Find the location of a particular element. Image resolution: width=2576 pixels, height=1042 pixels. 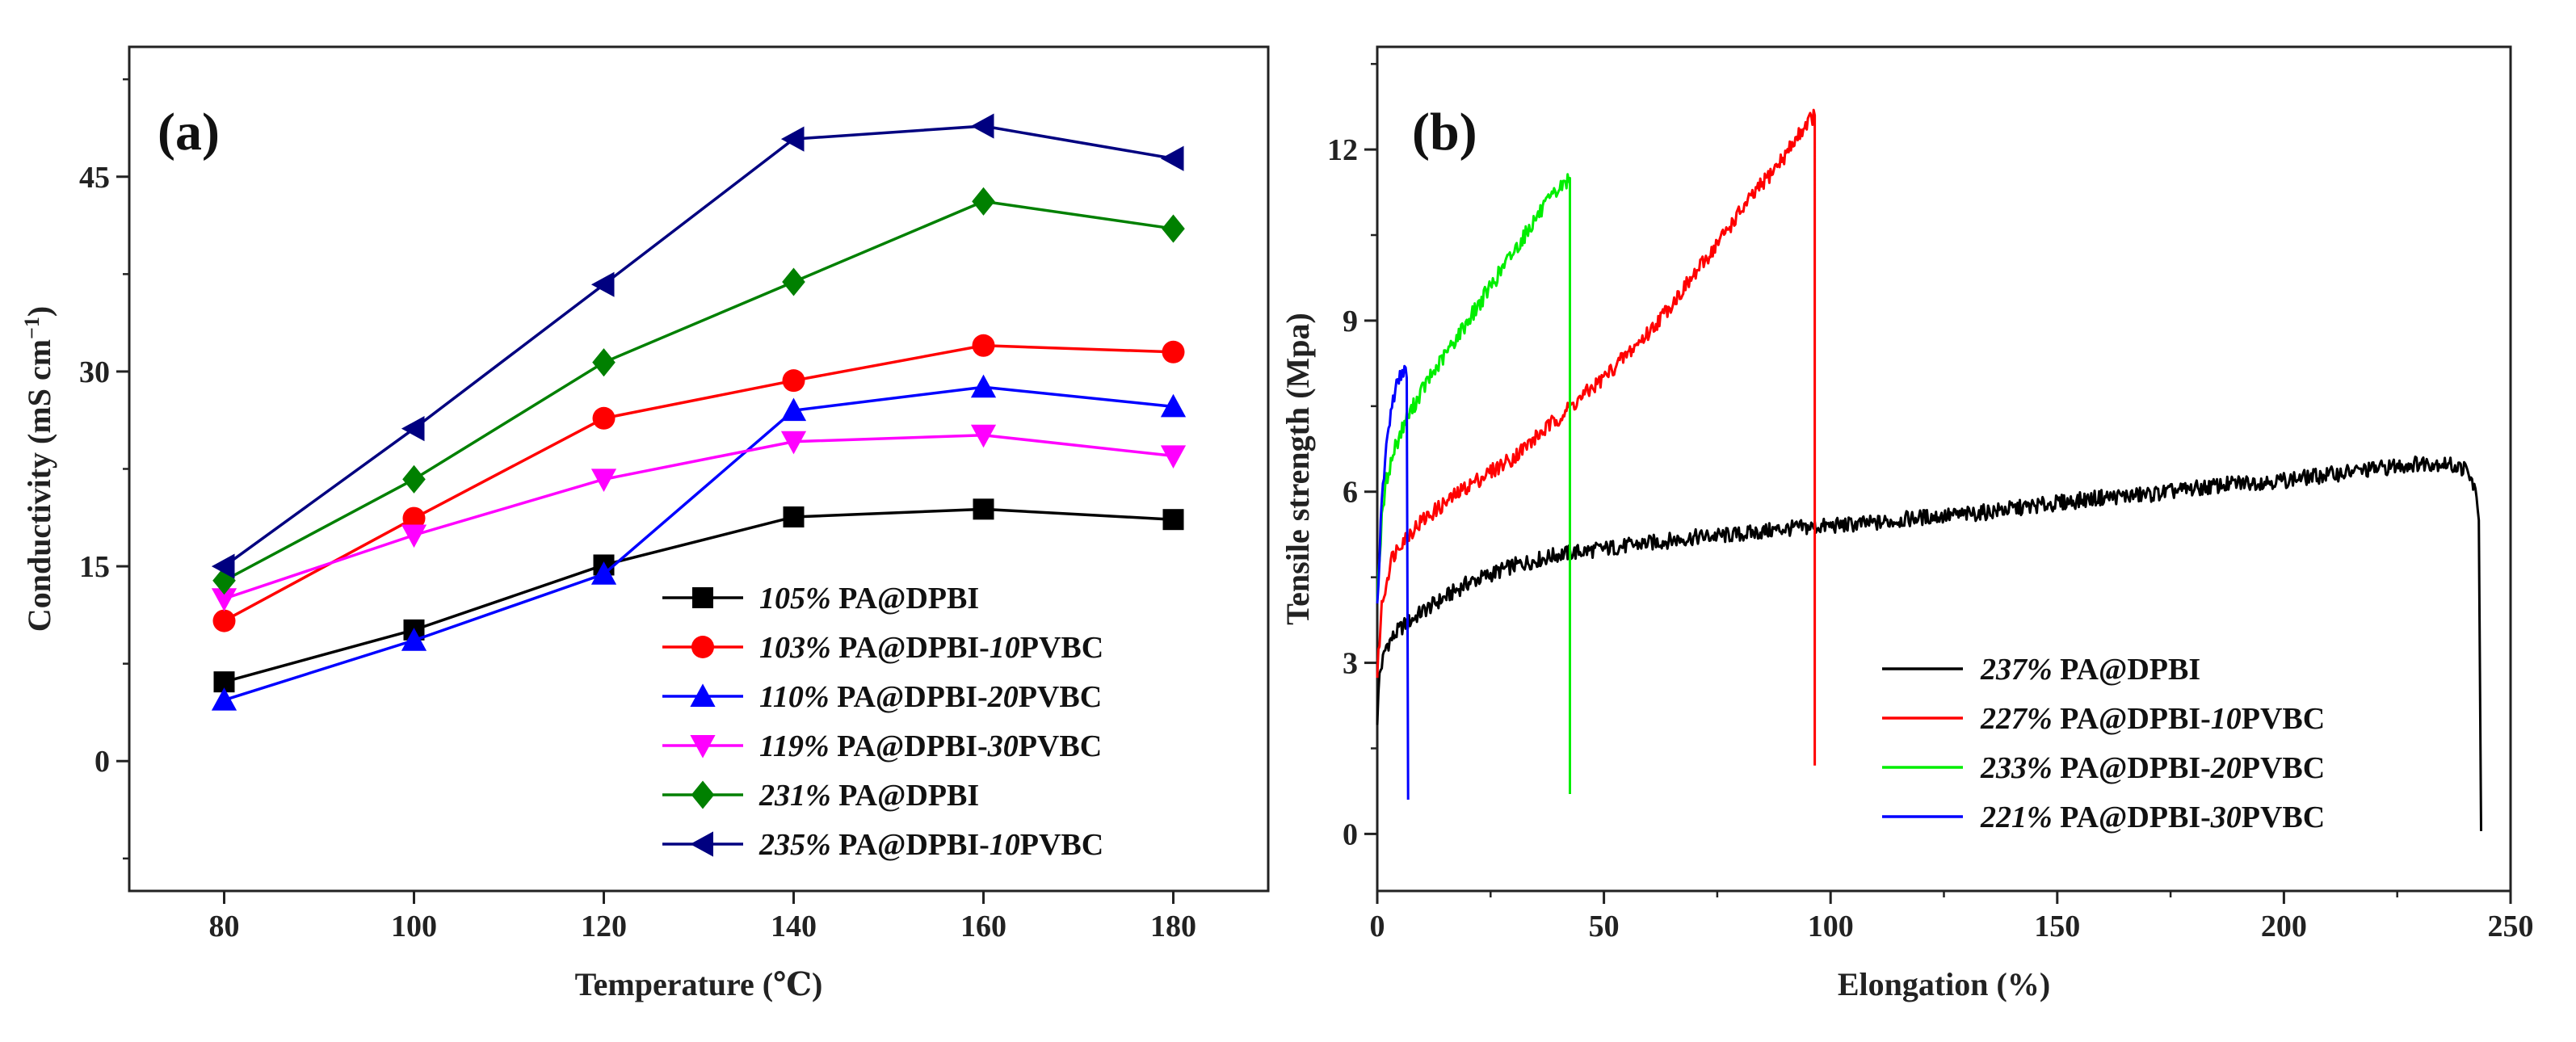

y-axis-title: Conductivity (mS cm−1) is located at coordinates (38, 469).